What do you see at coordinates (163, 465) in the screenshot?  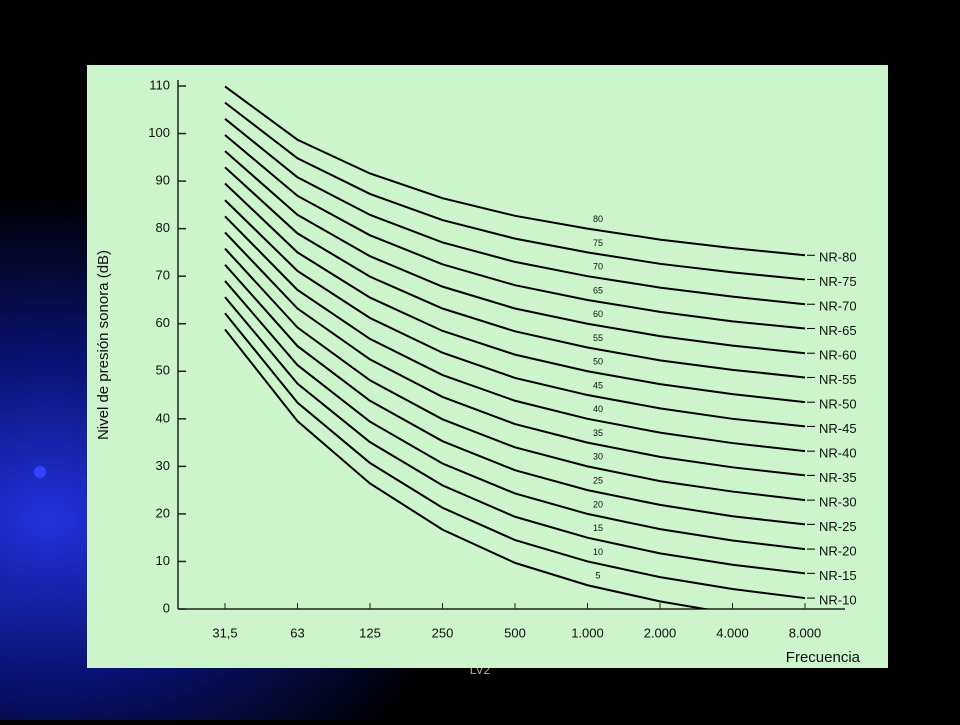 I see `y-tick-label: 30` at bounding box center [163, 465].